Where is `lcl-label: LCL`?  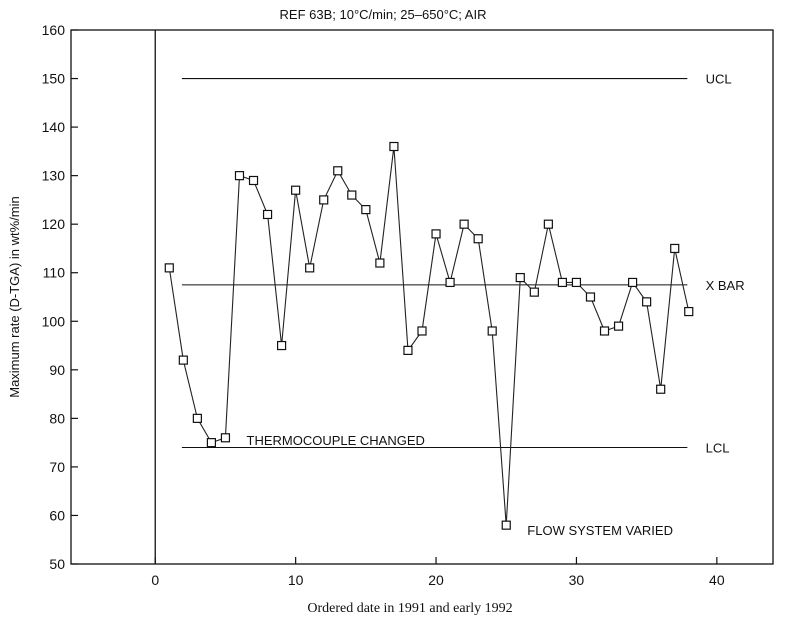
lcl-label: LCL is located at coordinates (718, 447).